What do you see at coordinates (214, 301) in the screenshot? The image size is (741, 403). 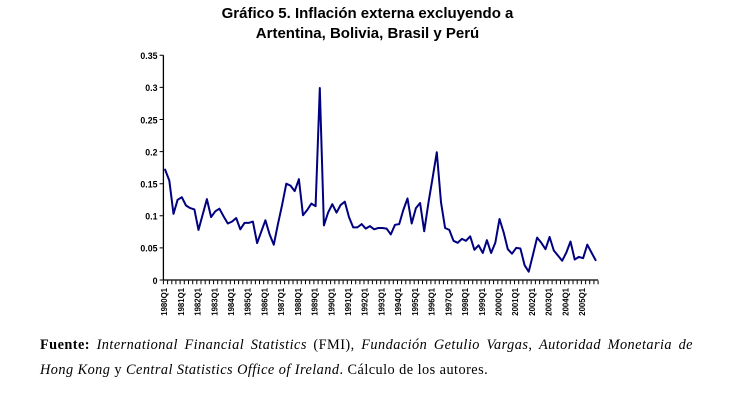 I see `svg-text: 1983Q1` at bounding box center [214, 301].